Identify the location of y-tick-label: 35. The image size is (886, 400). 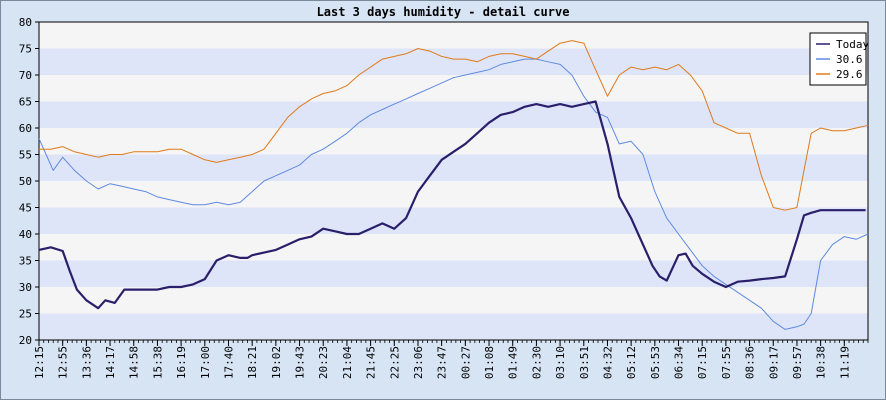
(25, 261).